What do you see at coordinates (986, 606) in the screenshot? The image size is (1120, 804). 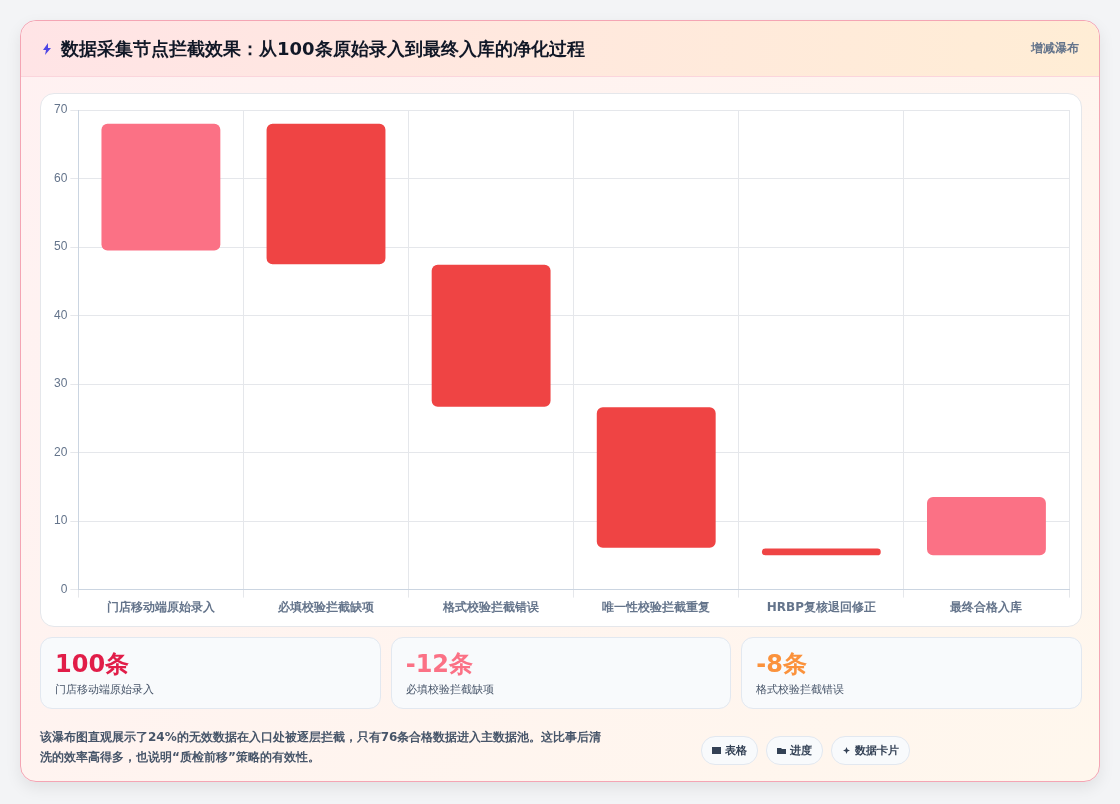 I see `x-tick-label: 最终合格入库` at bounding box center [986, 606].